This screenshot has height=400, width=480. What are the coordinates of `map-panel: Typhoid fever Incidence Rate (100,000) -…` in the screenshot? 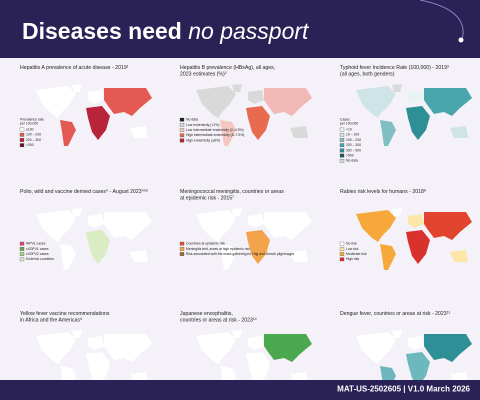 It's located at (405, 114).